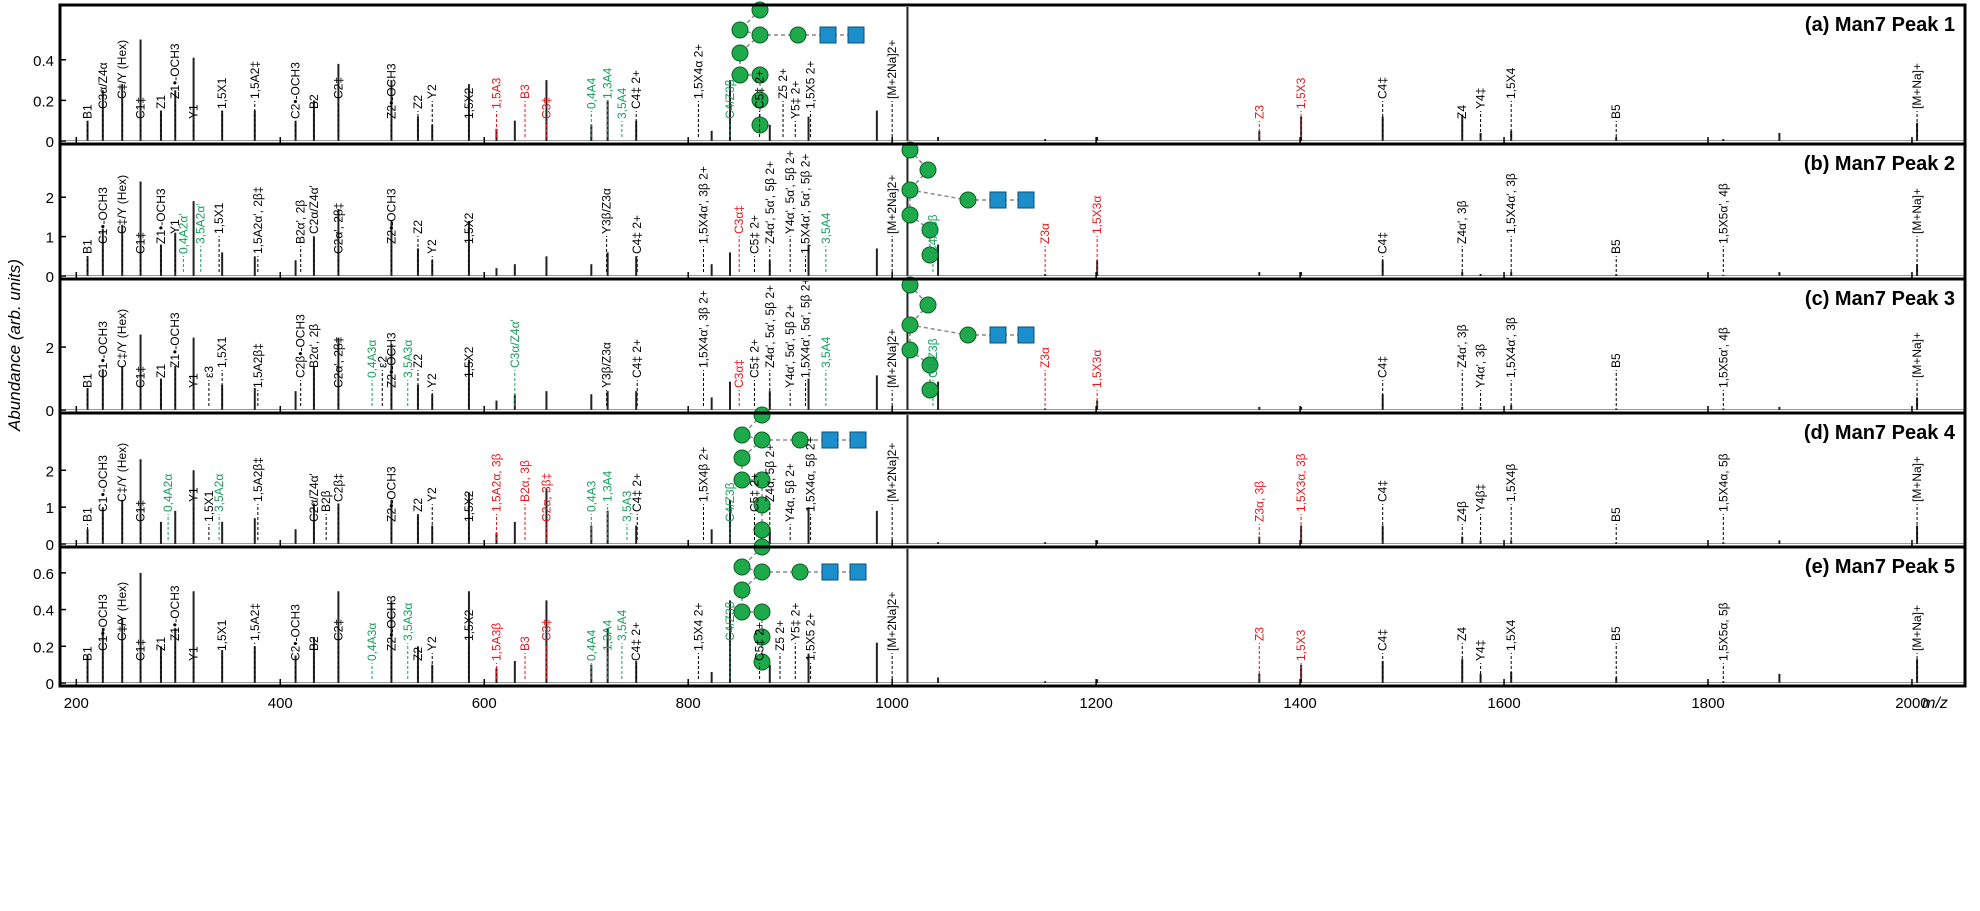 Image resolution: width=1980 pixels, height=911 pixels. Describe the element at coordinates (255, 80) in the screenshot. I see `annotation: 1,5A2‡` at that location.